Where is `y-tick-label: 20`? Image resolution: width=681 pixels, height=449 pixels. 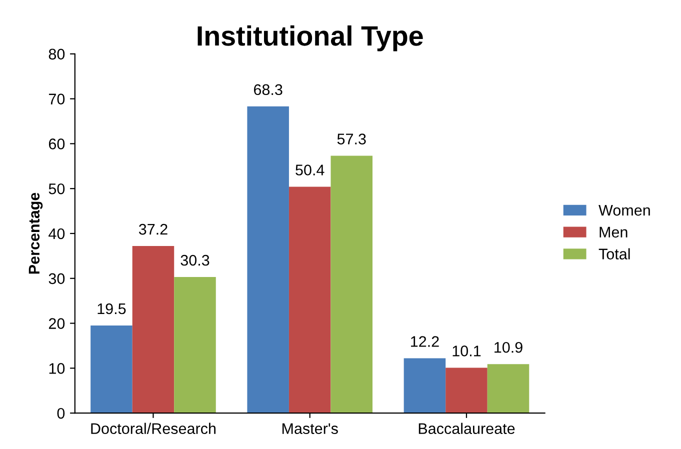 y-tick-label: 20 is located at coordinates (56, 323).